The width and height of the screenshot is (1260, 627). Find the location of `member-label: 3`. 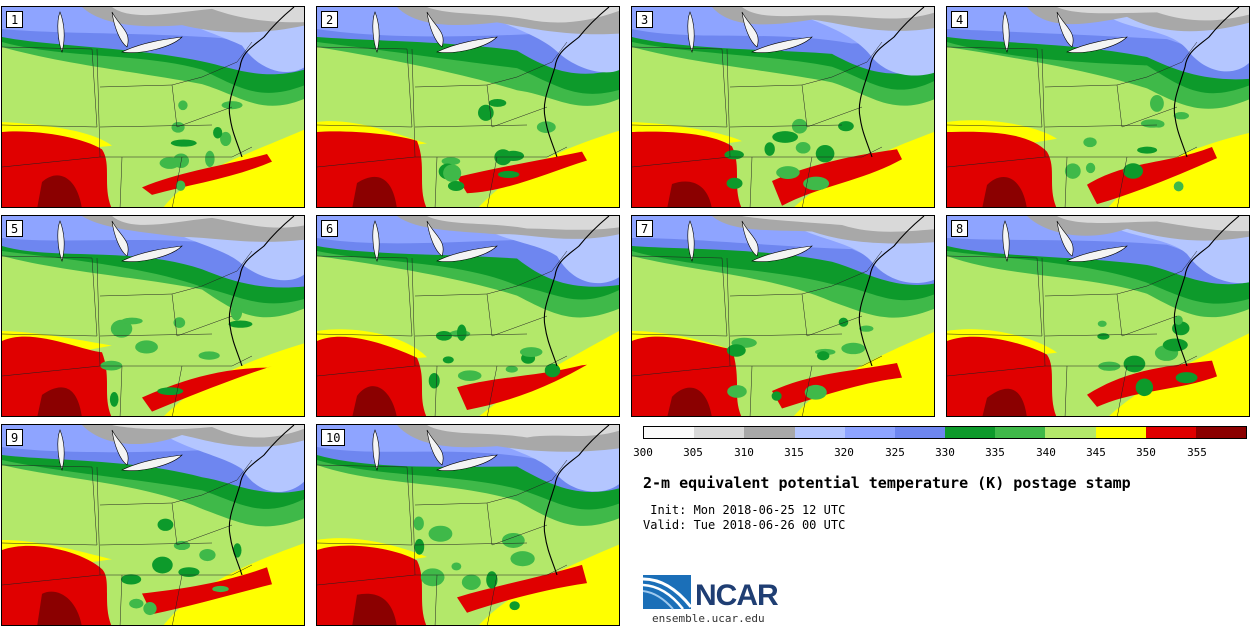

member-label: 3 is located at coordinates (645, 19).